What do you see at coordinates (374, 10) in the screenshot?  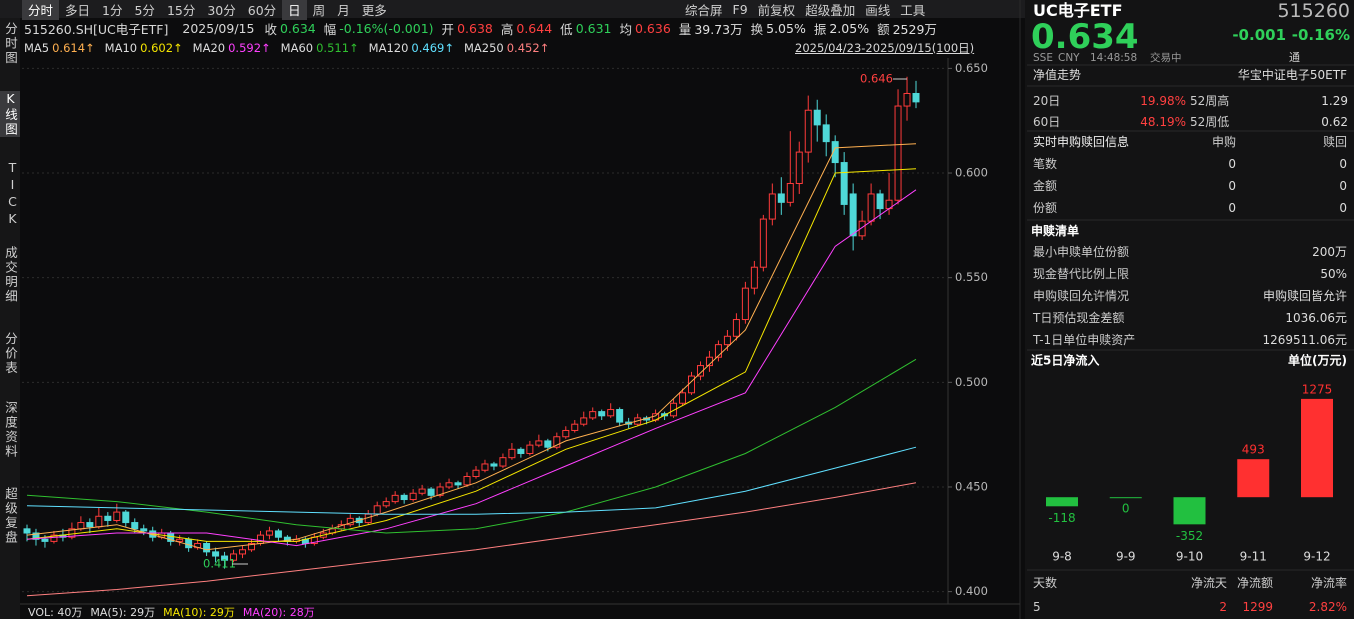 I see `tab: 更多` at bounding box center [374, 10].